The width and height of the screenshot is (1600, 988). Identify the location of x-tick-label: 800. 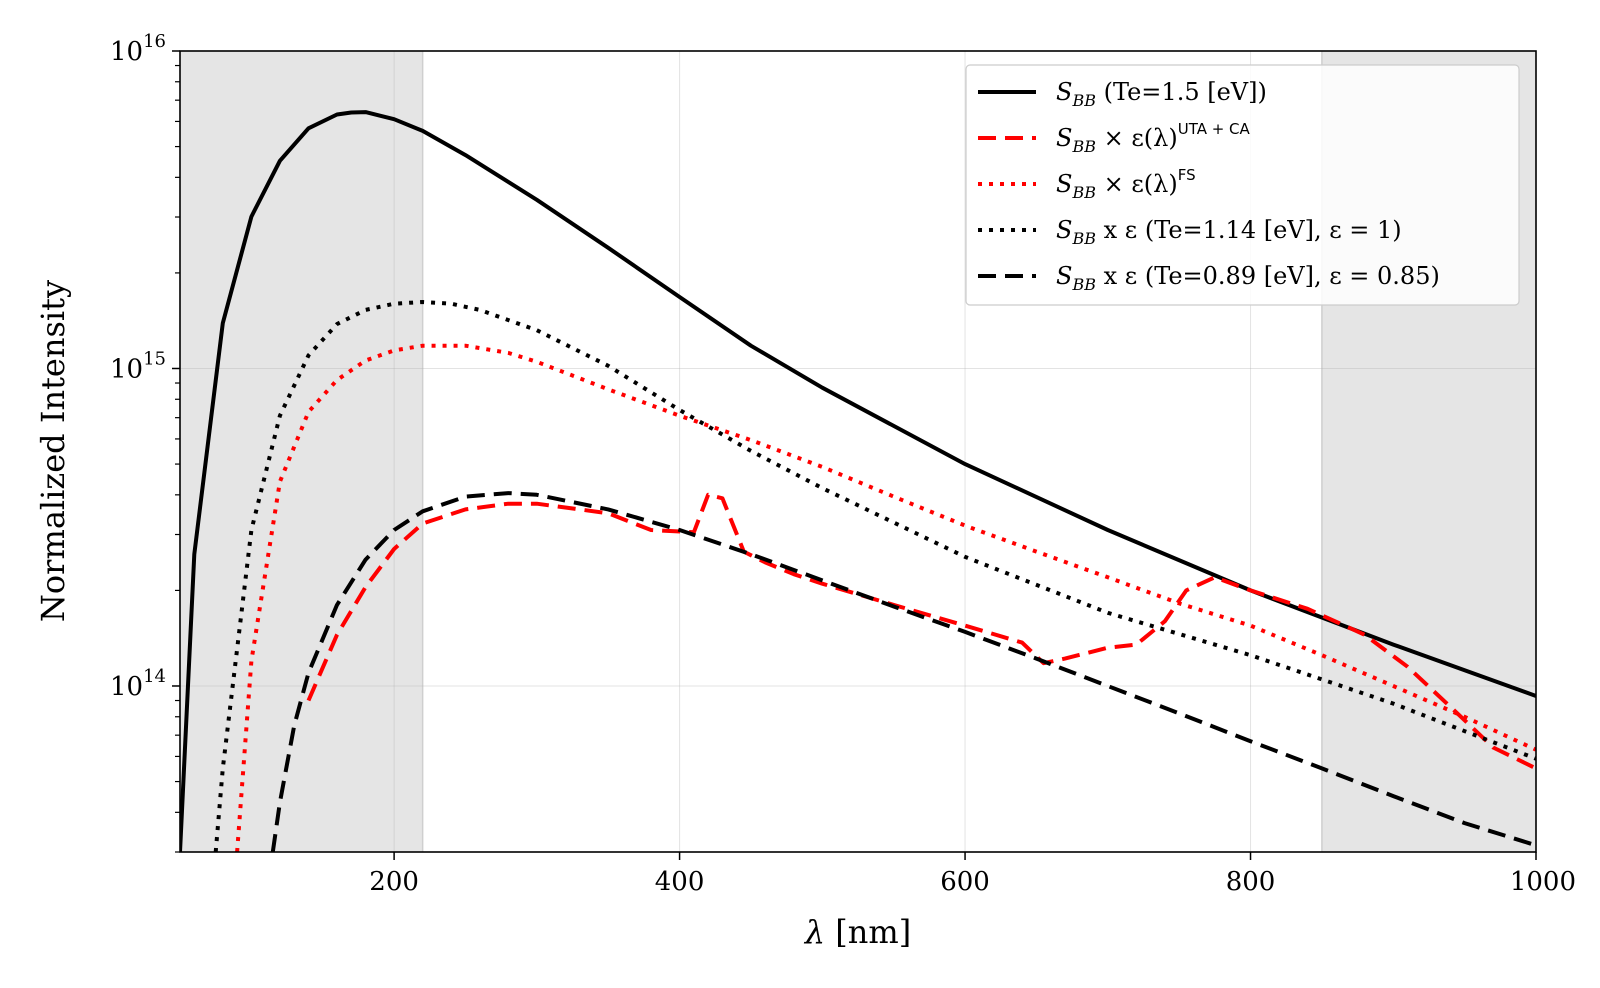
(1251, 882).